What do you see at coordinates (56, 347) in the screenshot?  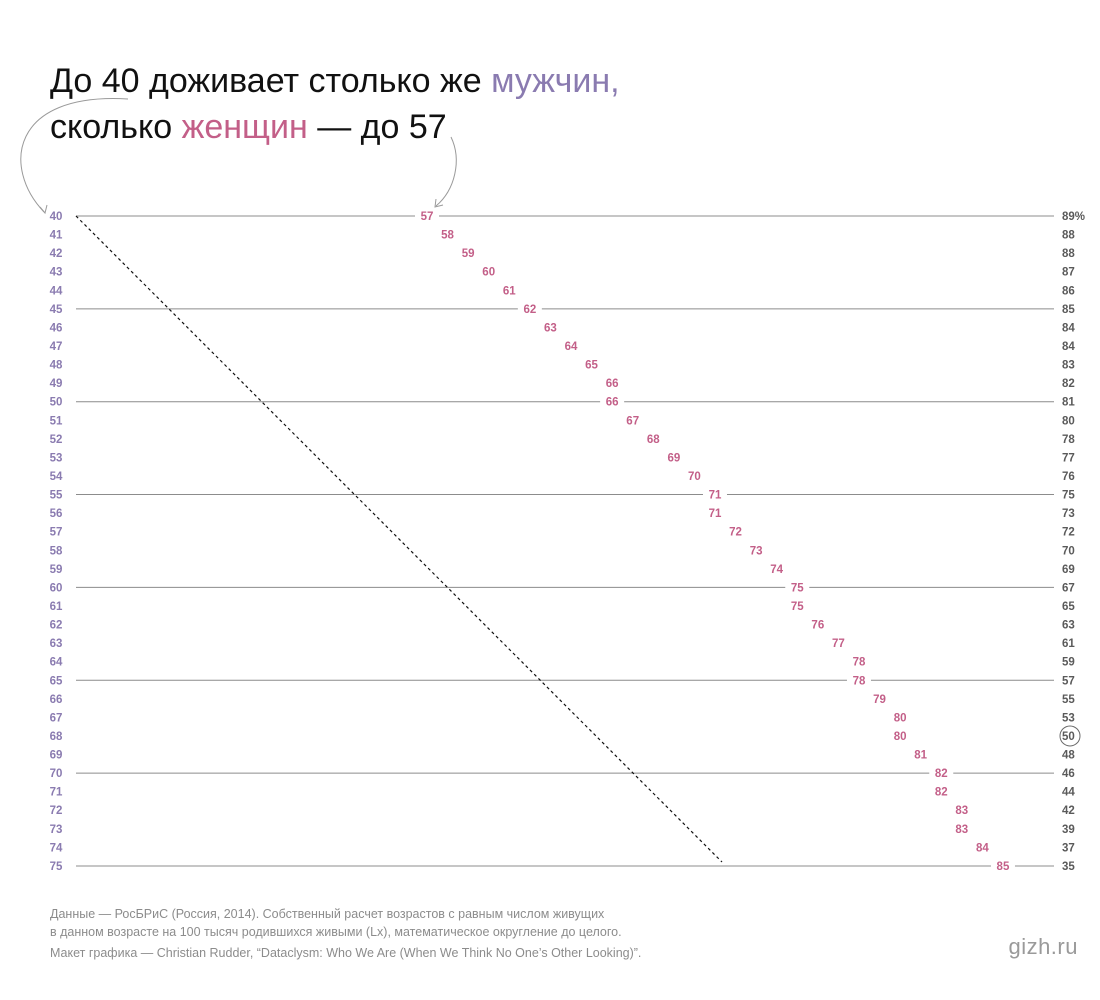 I see `men-age-label: 47` at bounding box center [56, 347].